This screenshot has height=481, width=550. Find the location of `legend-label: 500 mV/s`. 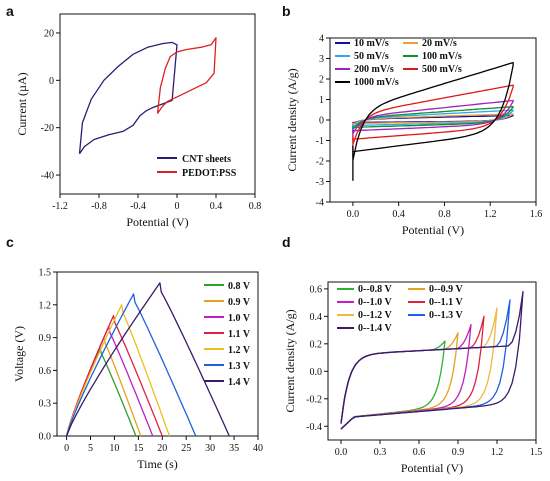

legend-label: 500 mV/s is located at coordinates (442, 69).